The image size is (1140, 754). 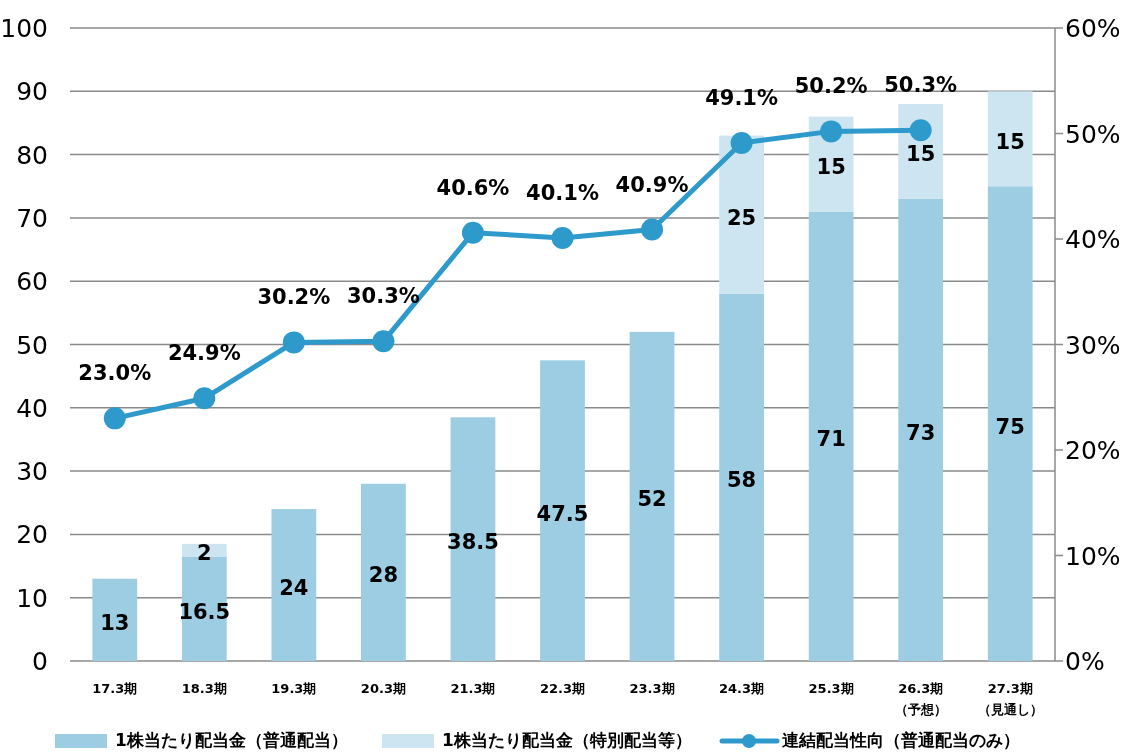 I want to click on y2-tick-label: 0%, so click(x=1085, y=661).